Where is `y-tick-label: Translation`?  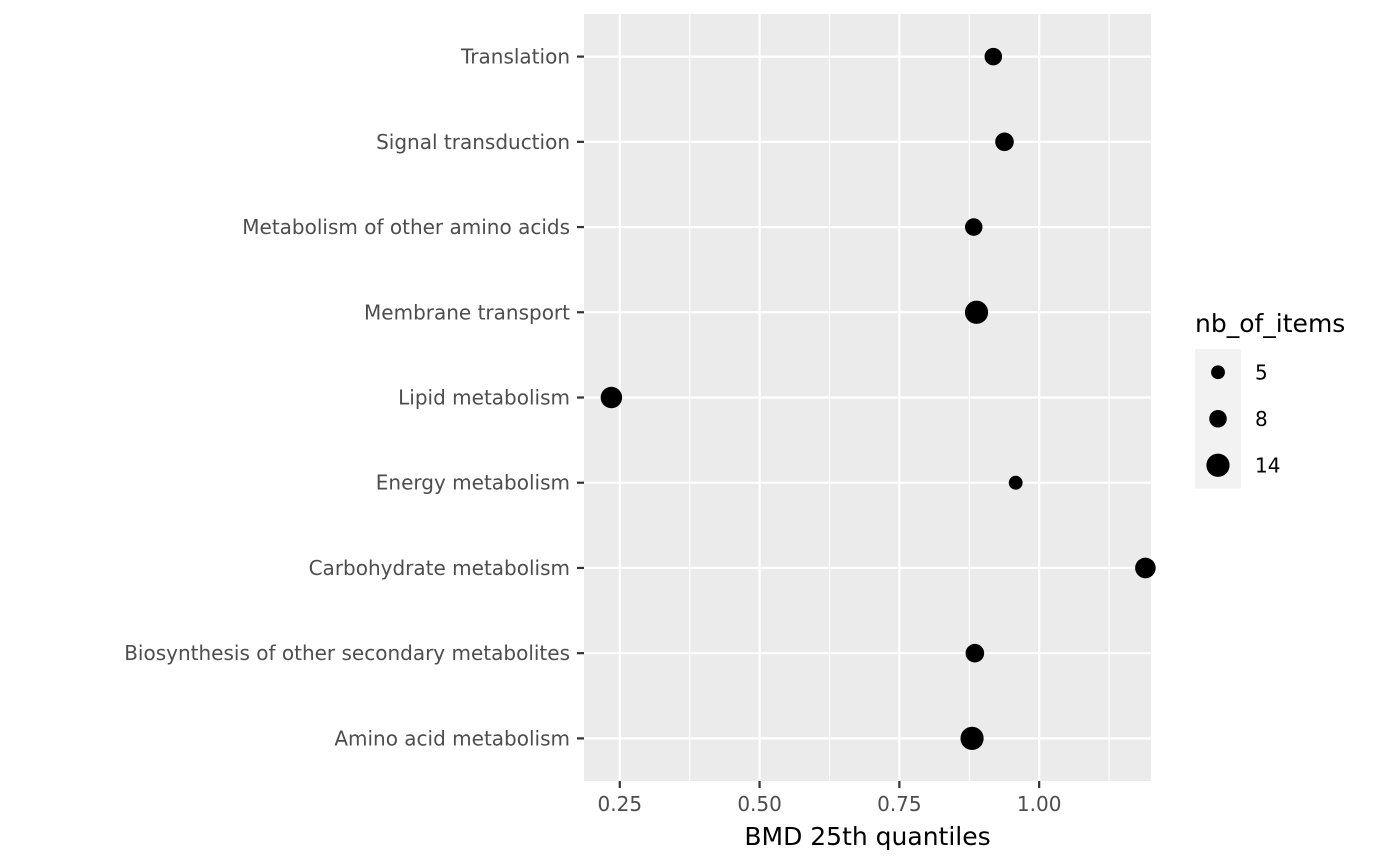
y-tick-label: Translation is located at coordinates (515, 57).